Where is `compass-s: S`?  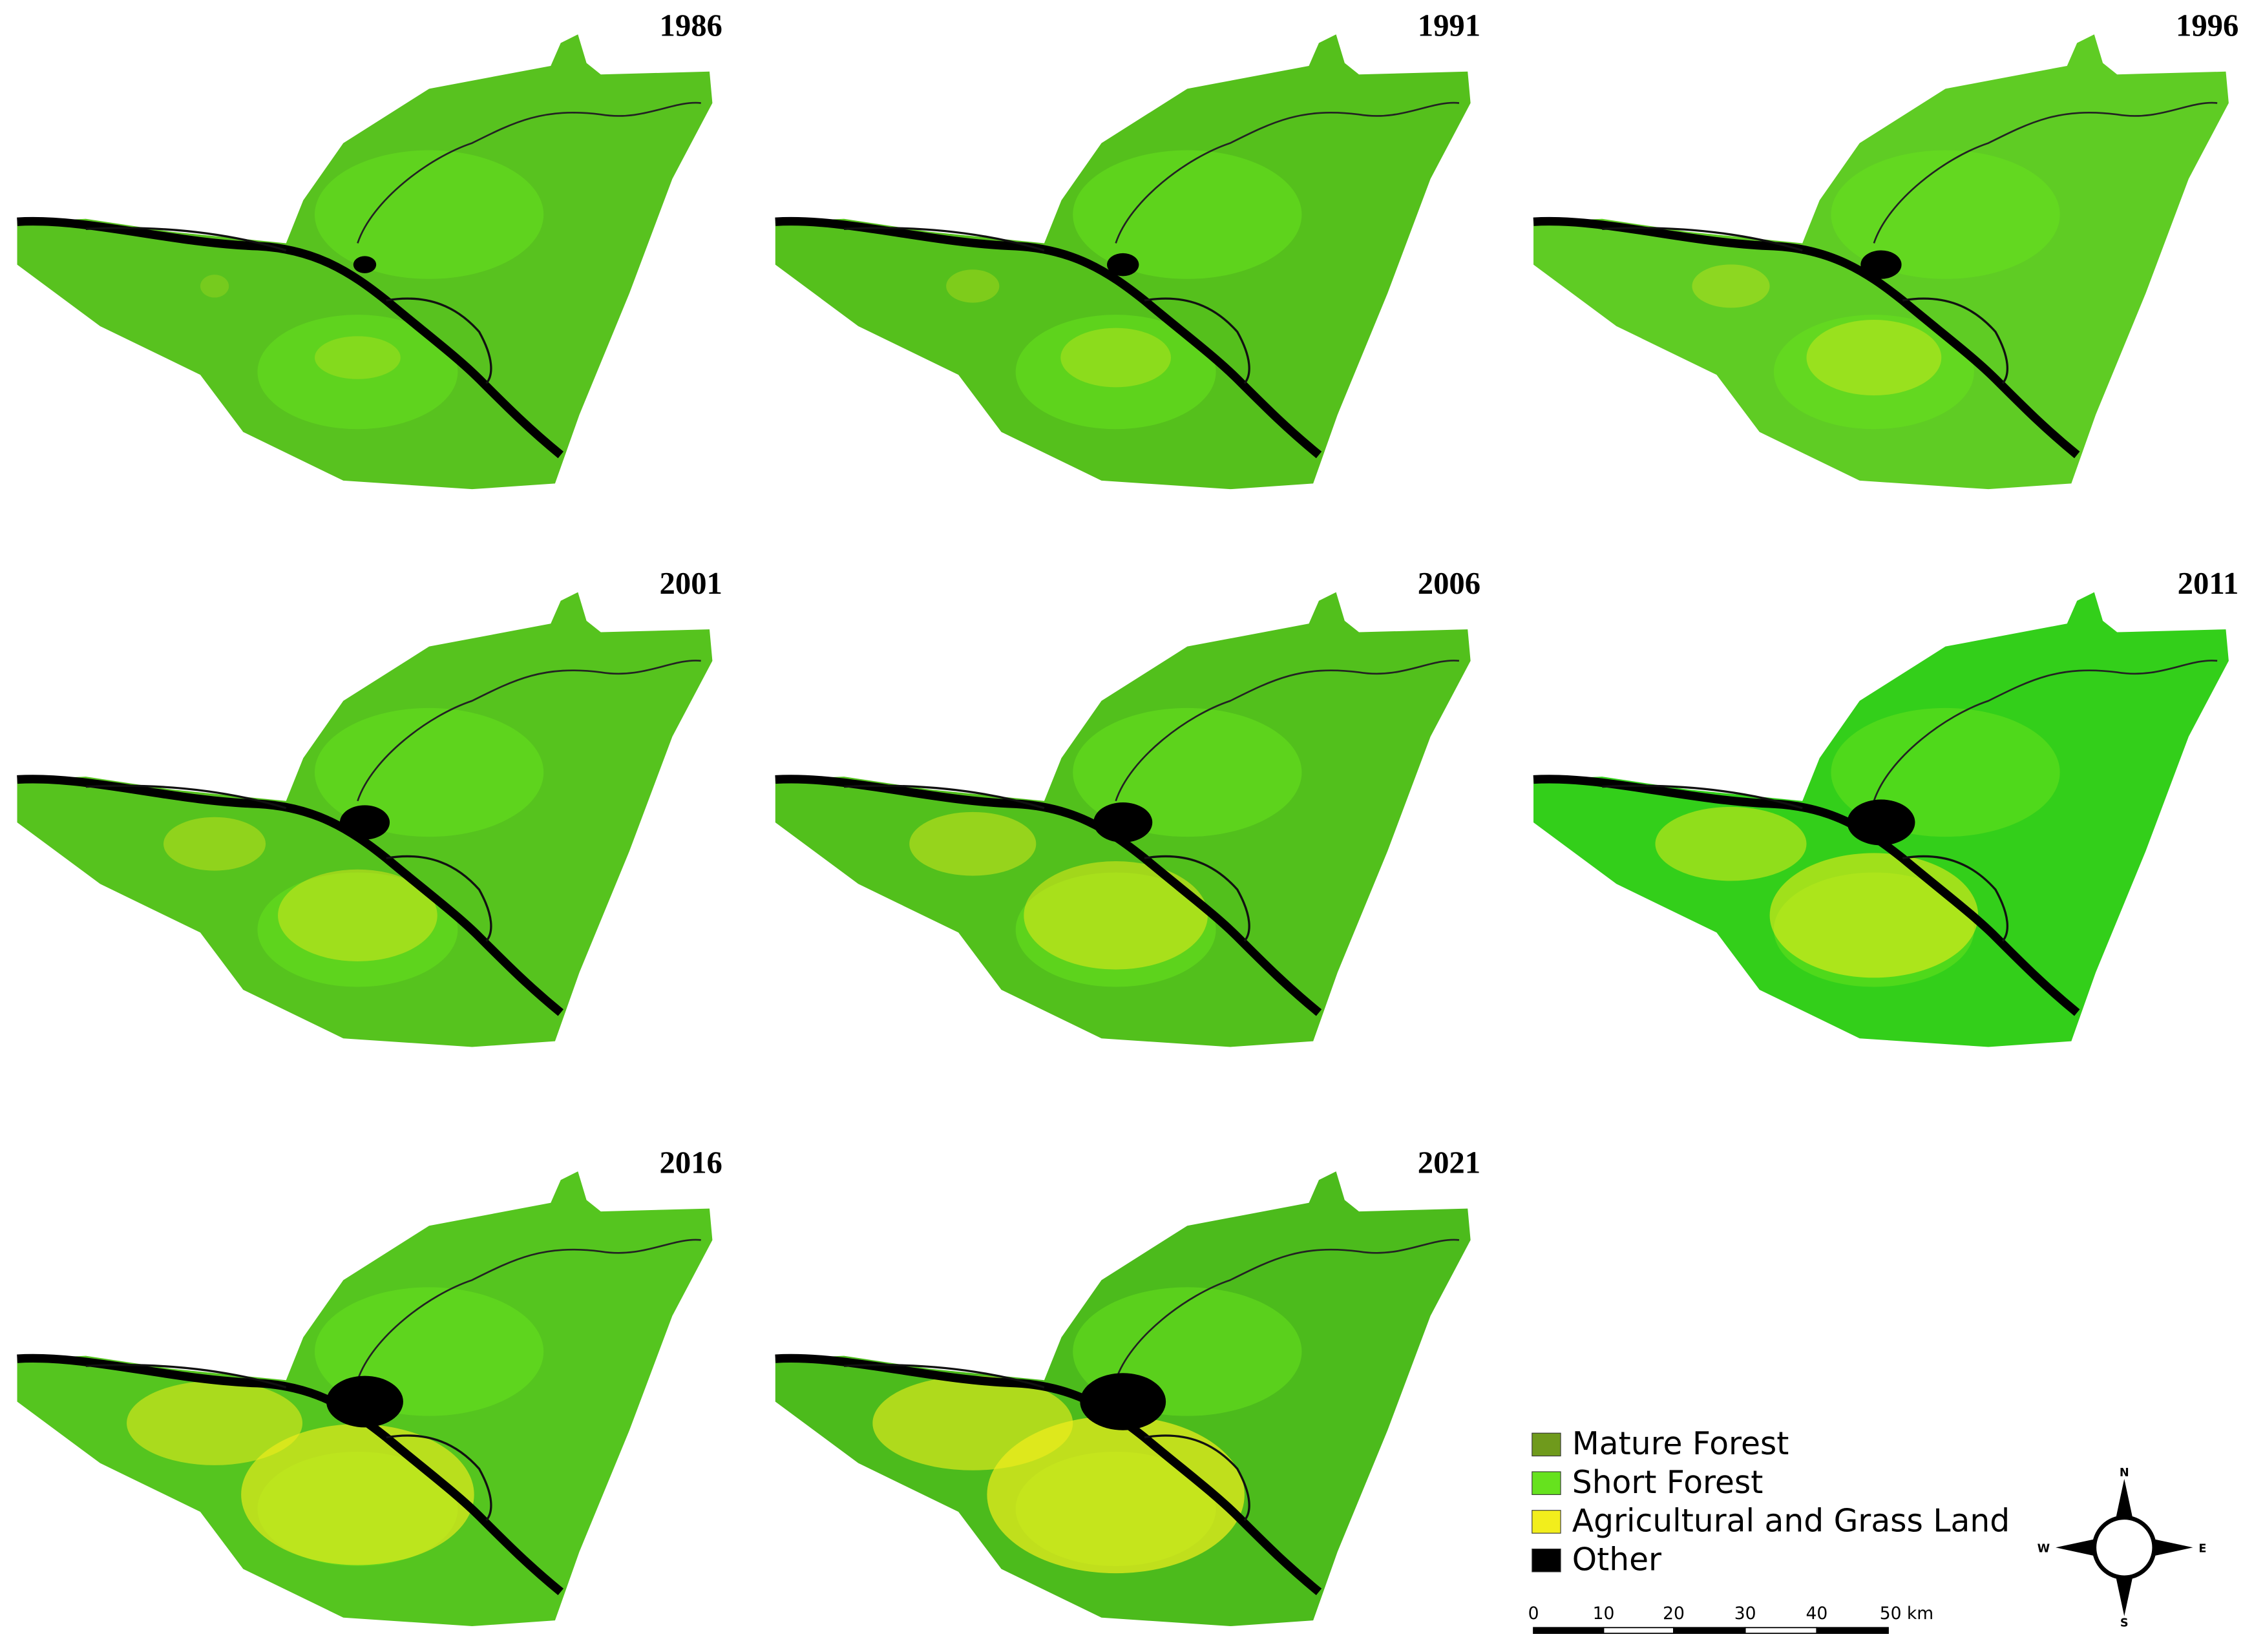 compass-s: S is located at coordinates (2124, 1623).